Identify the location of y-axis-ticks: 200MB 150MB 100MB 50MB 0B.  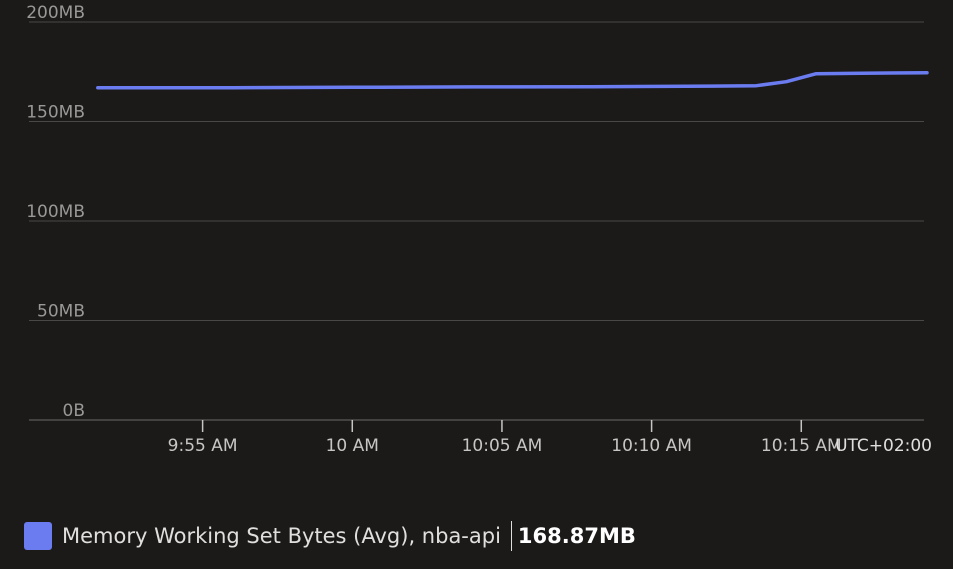
(55, 212).